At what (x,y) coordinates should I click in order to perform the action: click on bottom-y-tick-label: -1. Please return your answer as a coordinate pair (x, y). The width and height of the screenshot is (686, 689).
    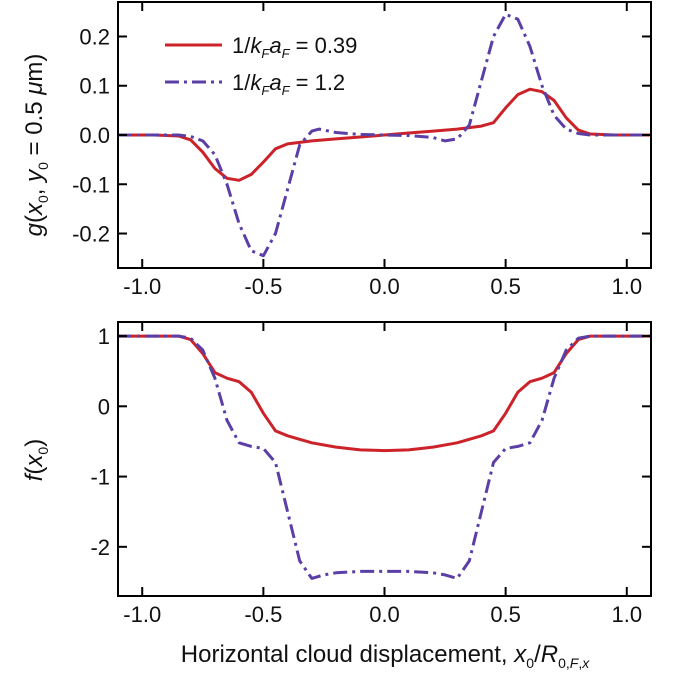
    Looking at the image, I should click on (100, 477).